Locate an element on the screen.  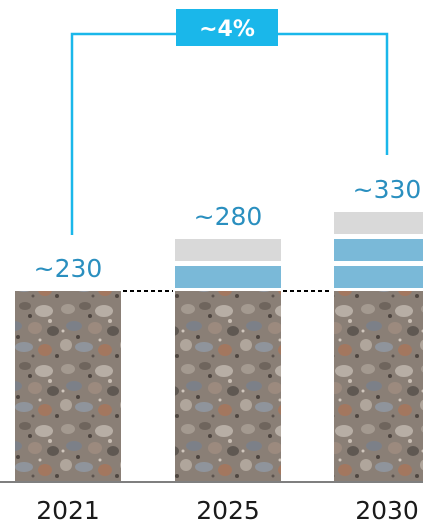
tick-label-2021: 2021 is located at coordinates (68, 510).